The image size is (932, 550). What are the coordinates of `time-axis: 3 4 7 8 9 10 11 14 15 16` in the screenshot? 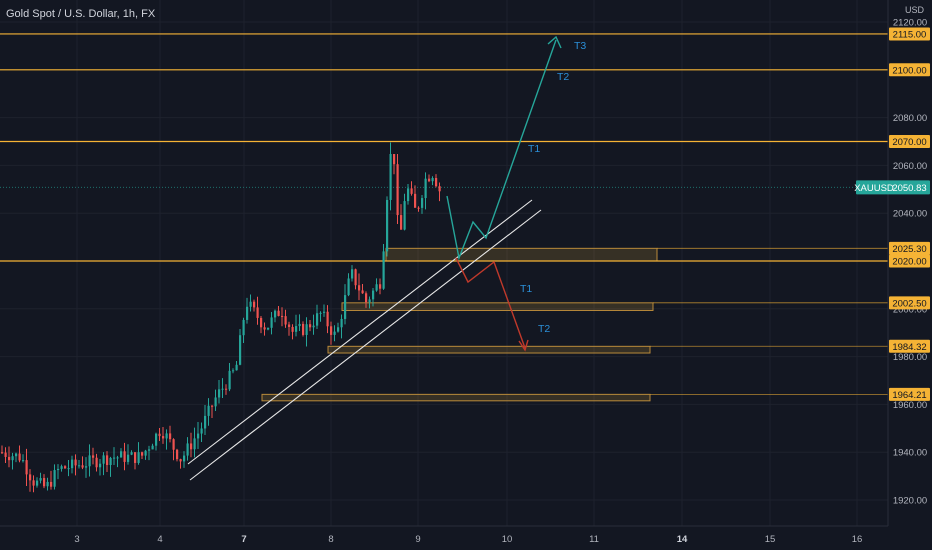 It's located at (468, 539).